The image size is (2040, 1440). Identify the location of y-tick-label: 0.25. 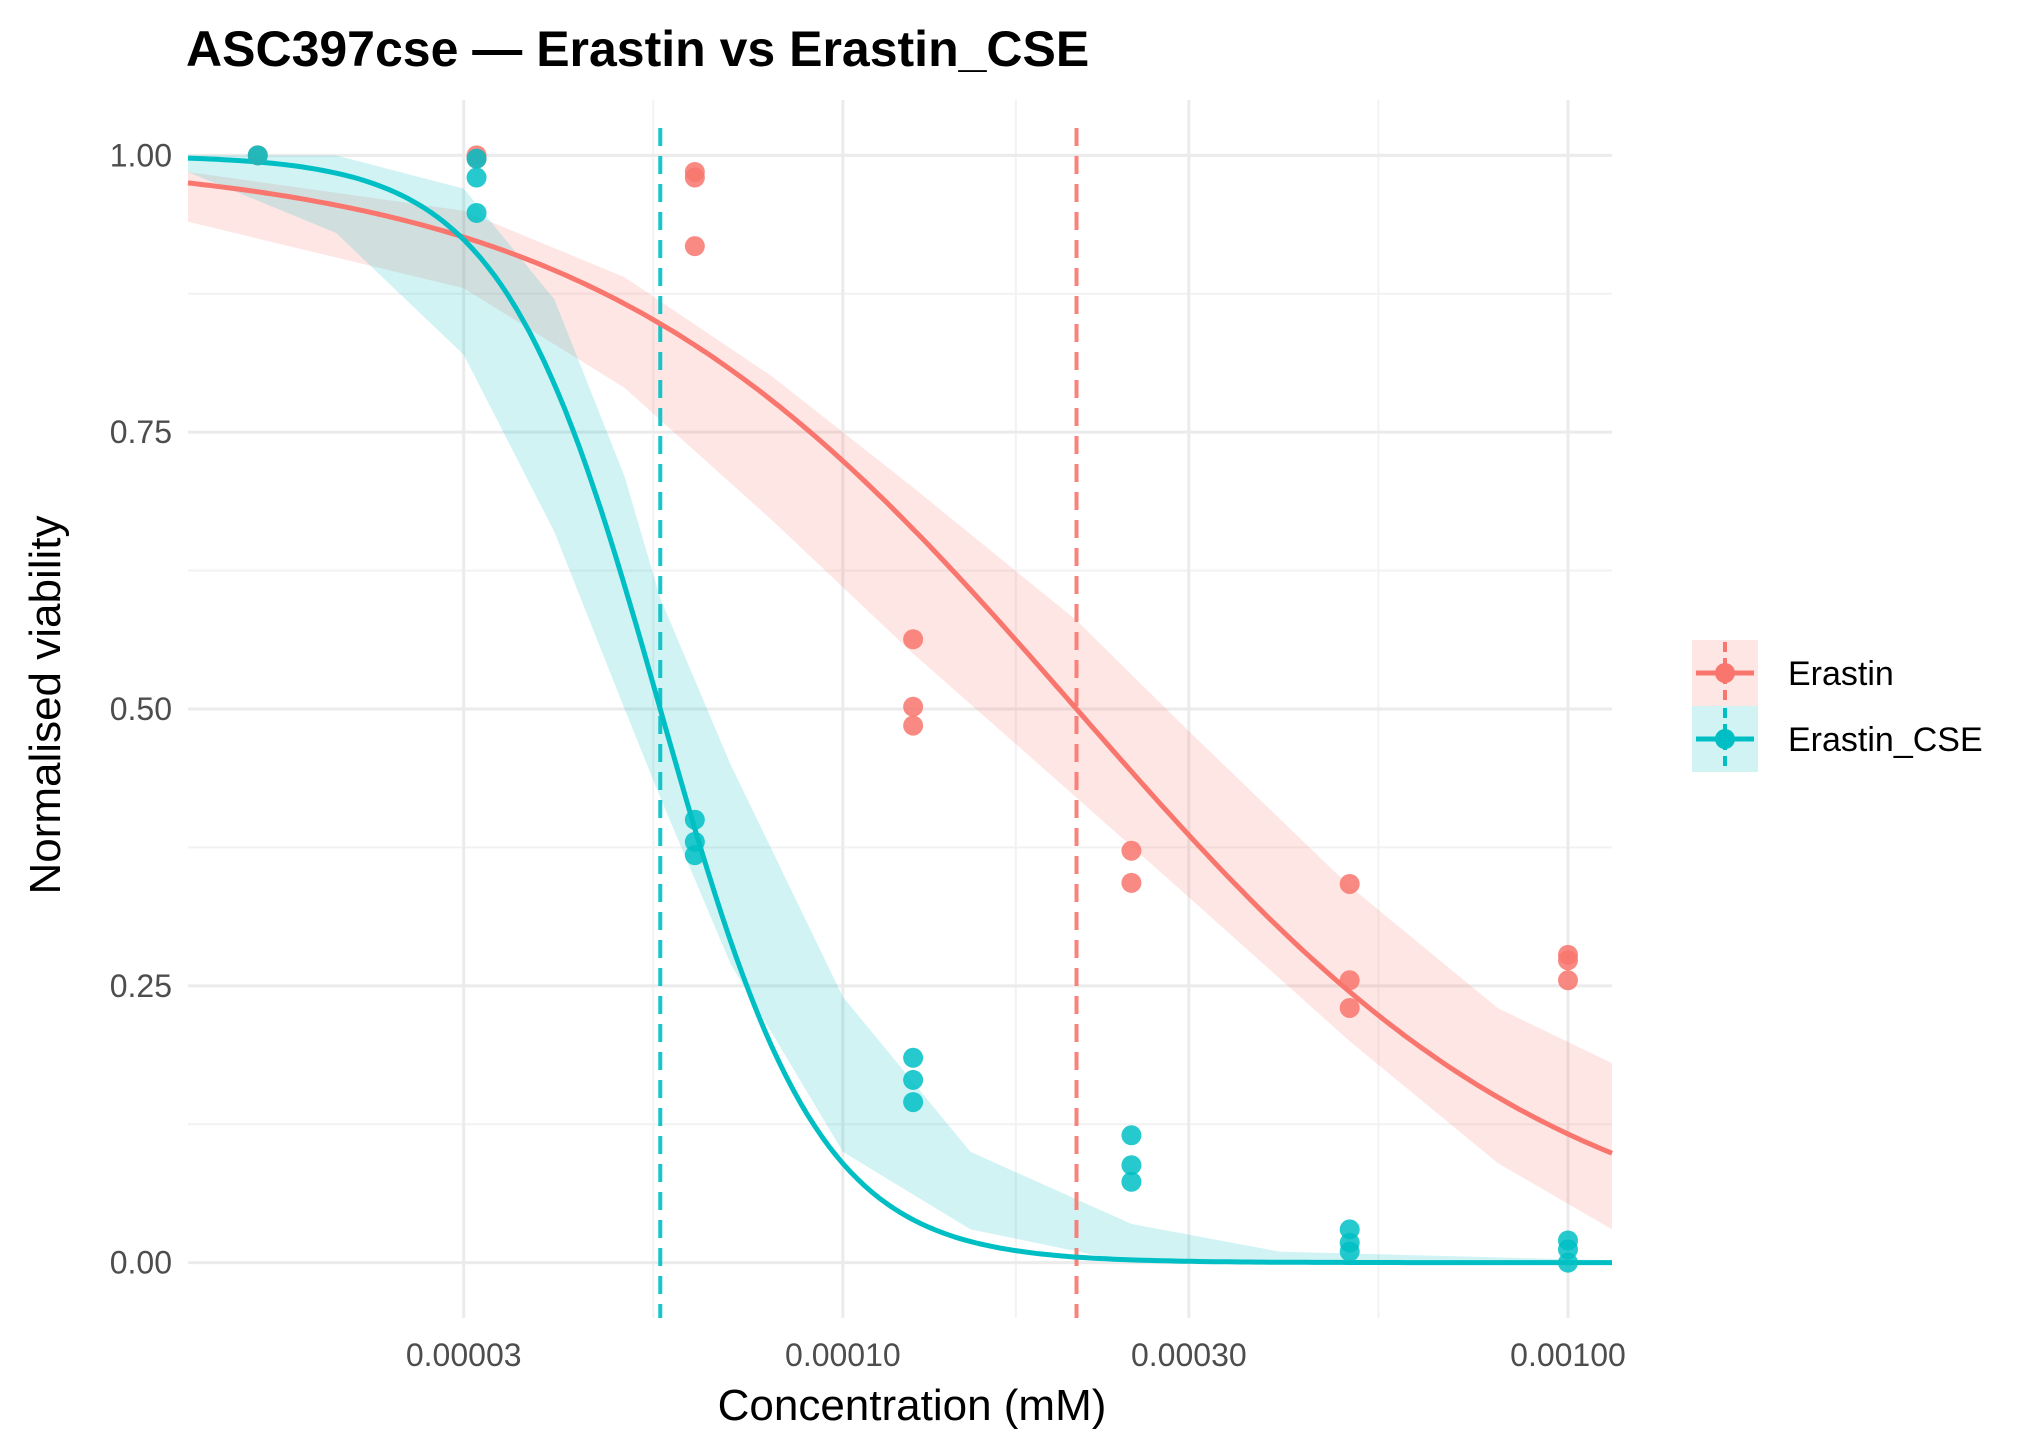
(141, 986).